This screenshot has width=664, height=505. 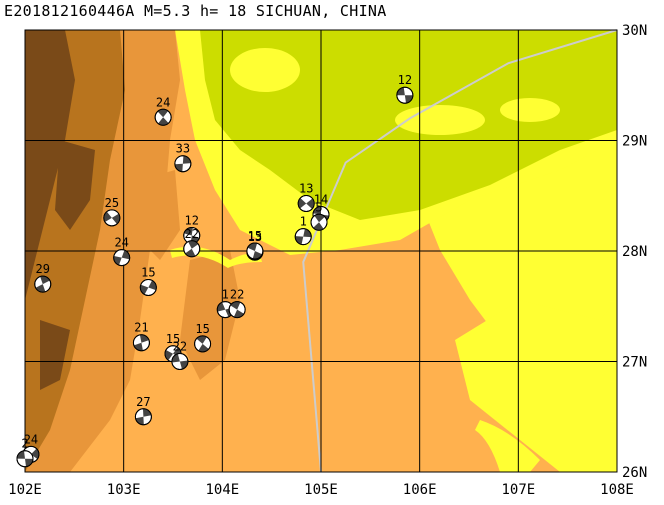 What do you see at coordinates (143, 402) in the screenshot?
I see `event-depth-label: 27` at bounding box center [143, 402].